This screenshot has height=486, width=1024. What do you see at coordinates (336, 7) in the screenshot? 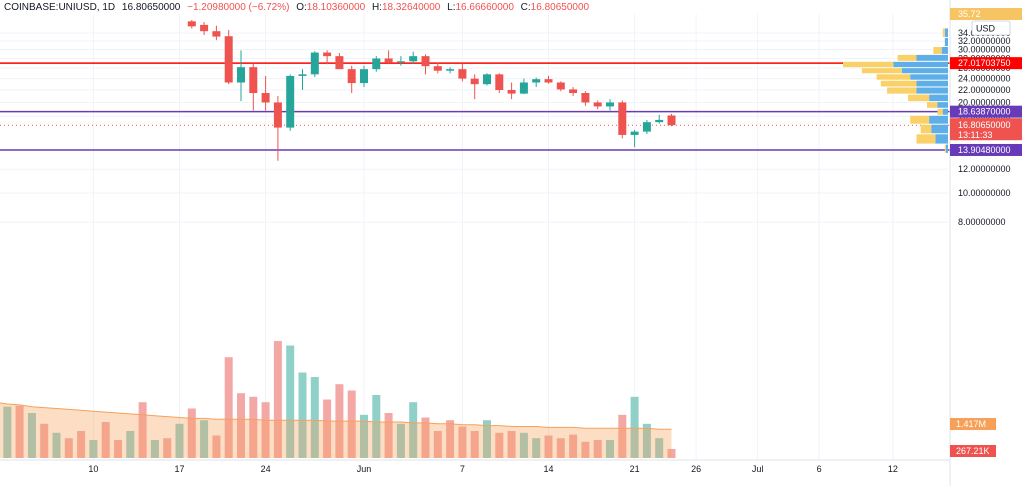
I see `open-value: 18.10360000` at bounding box center [336, 7].